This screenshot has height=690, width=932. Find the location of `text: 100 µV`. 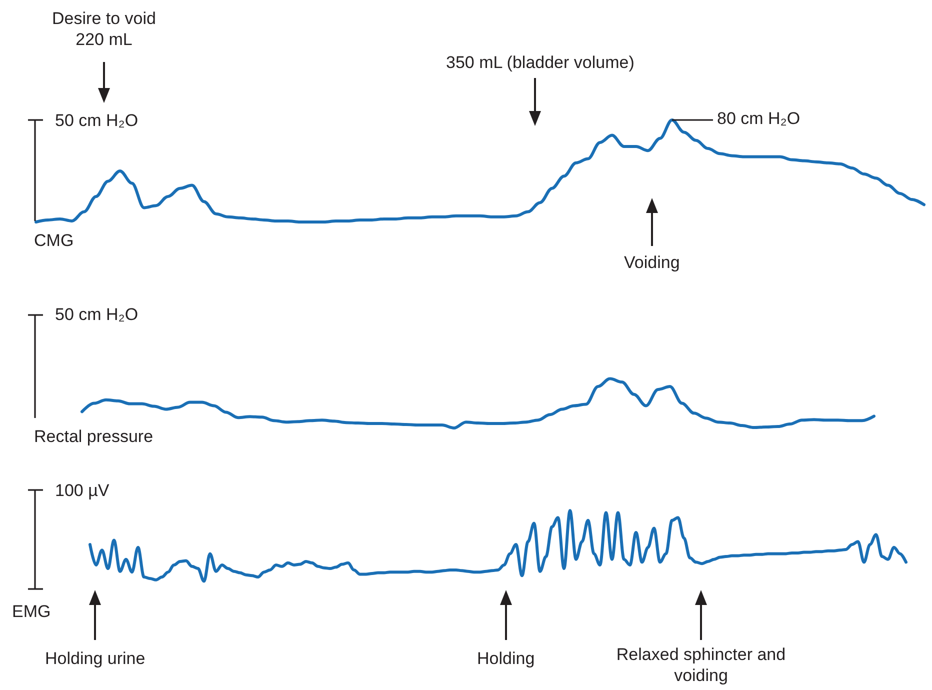

text: 100 µV is located at coordinates (82, 490).